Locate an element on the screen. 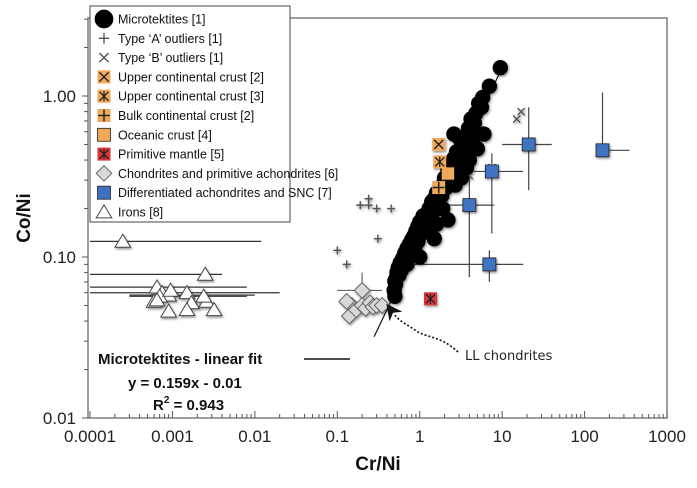  x-marker is located at coordinates (104, 57).